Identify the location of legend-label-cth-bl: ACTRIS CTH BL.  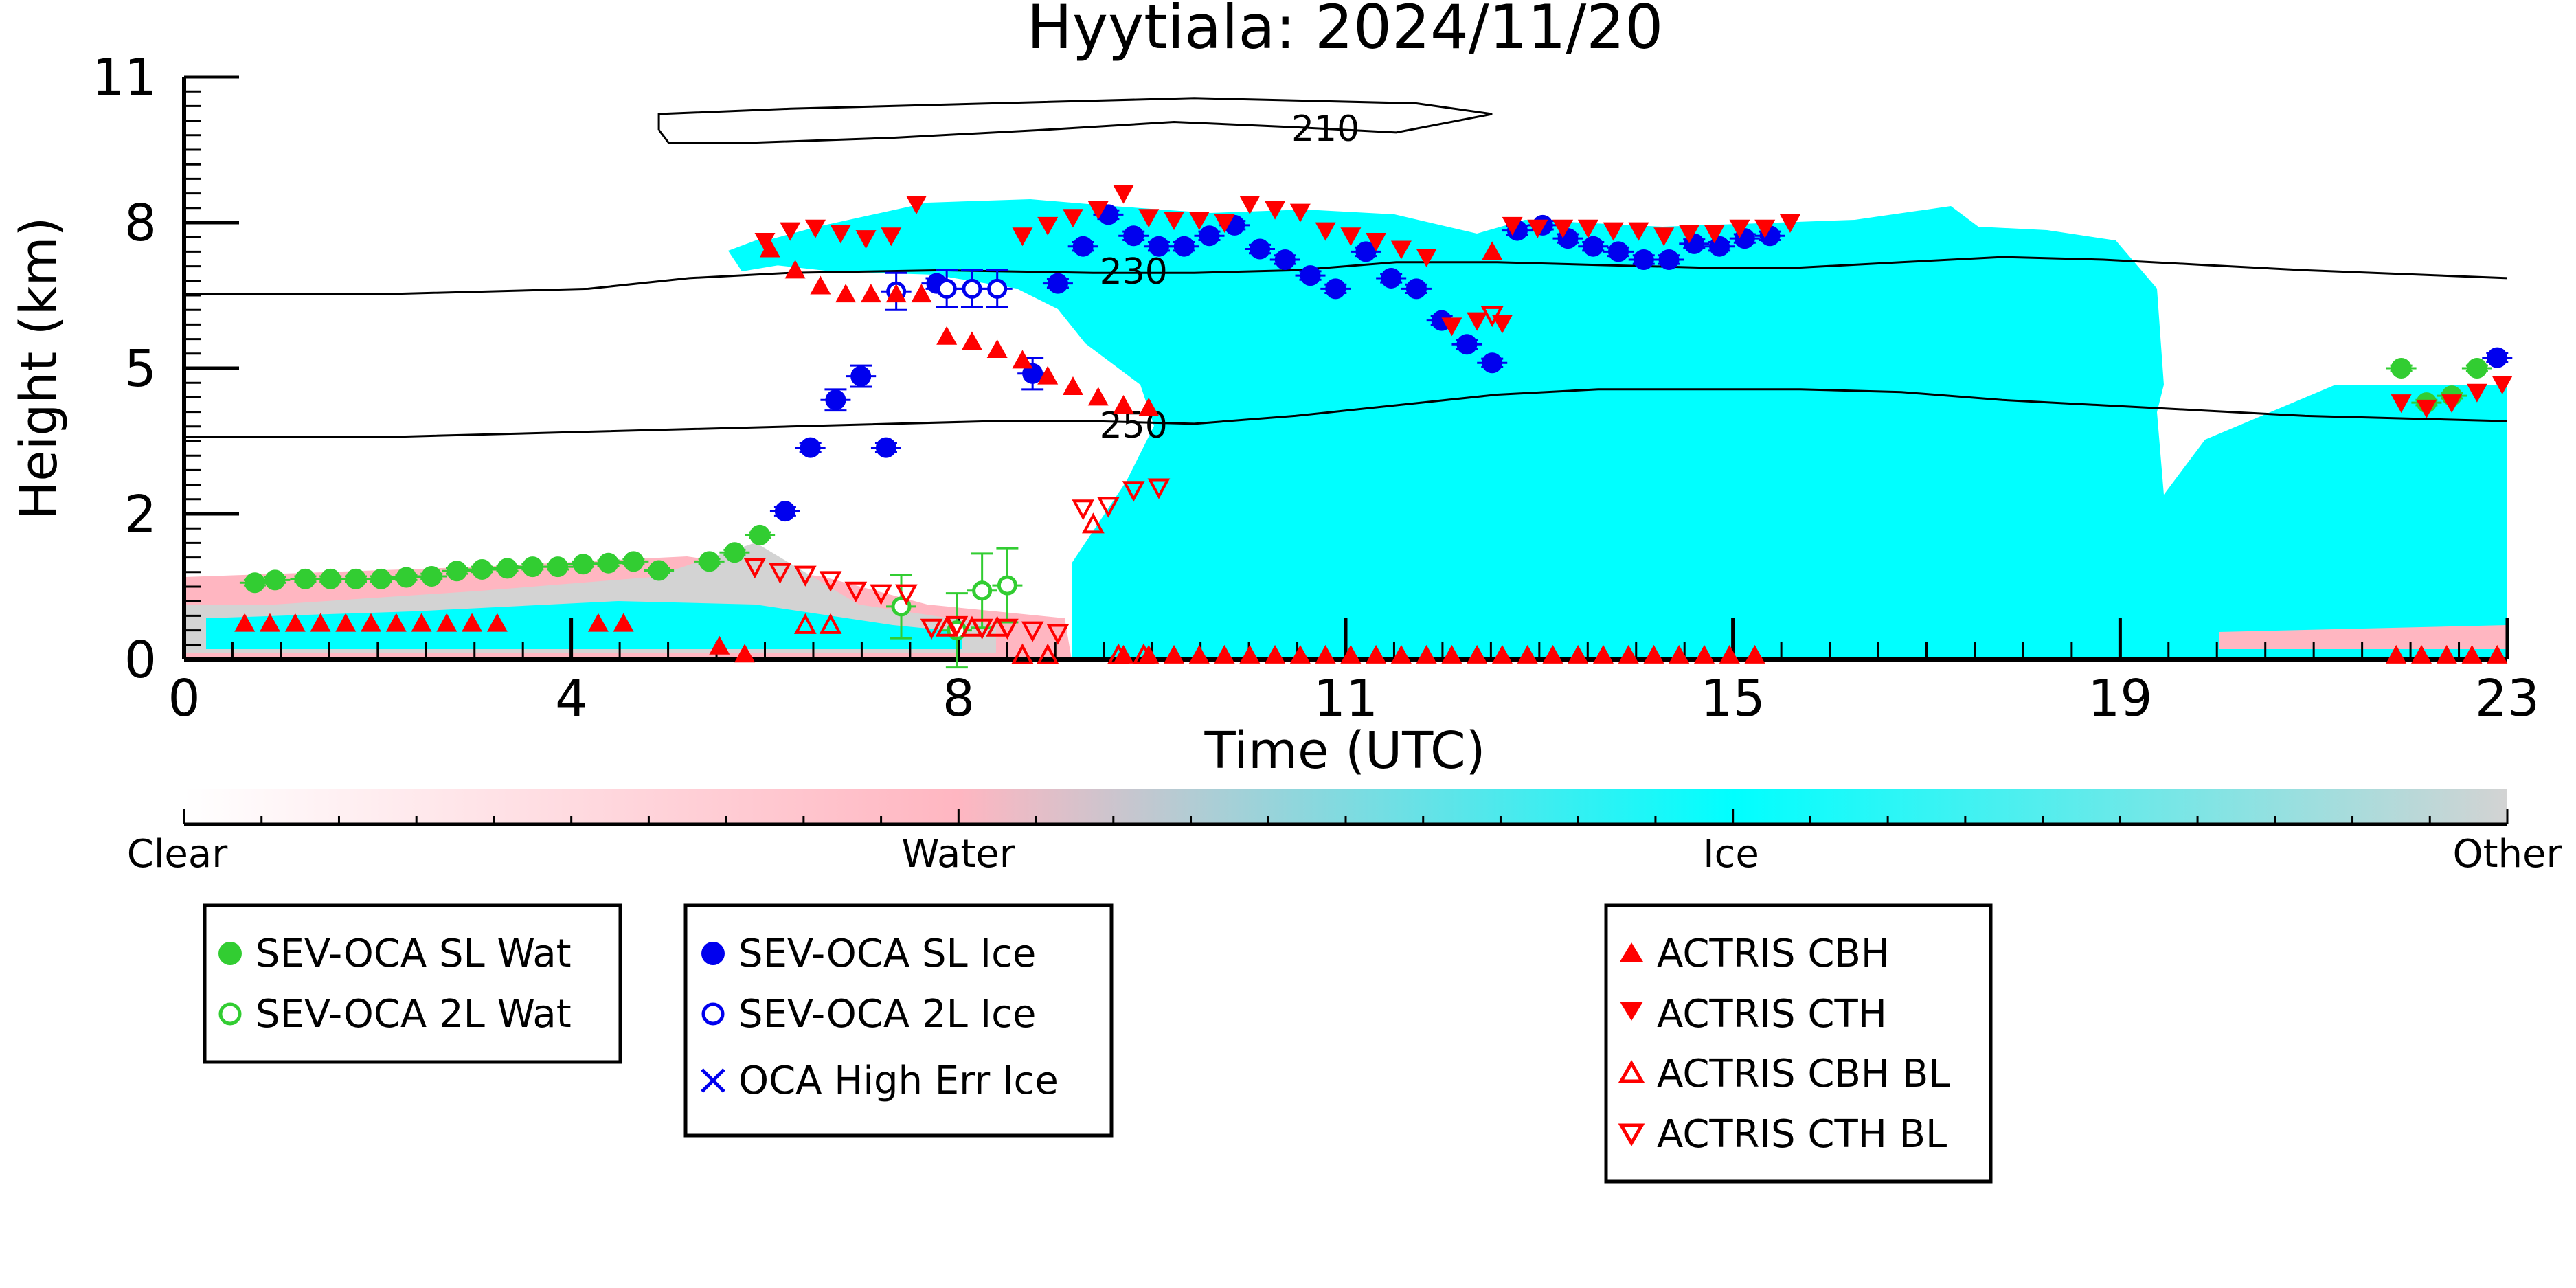
(1802, 1134).